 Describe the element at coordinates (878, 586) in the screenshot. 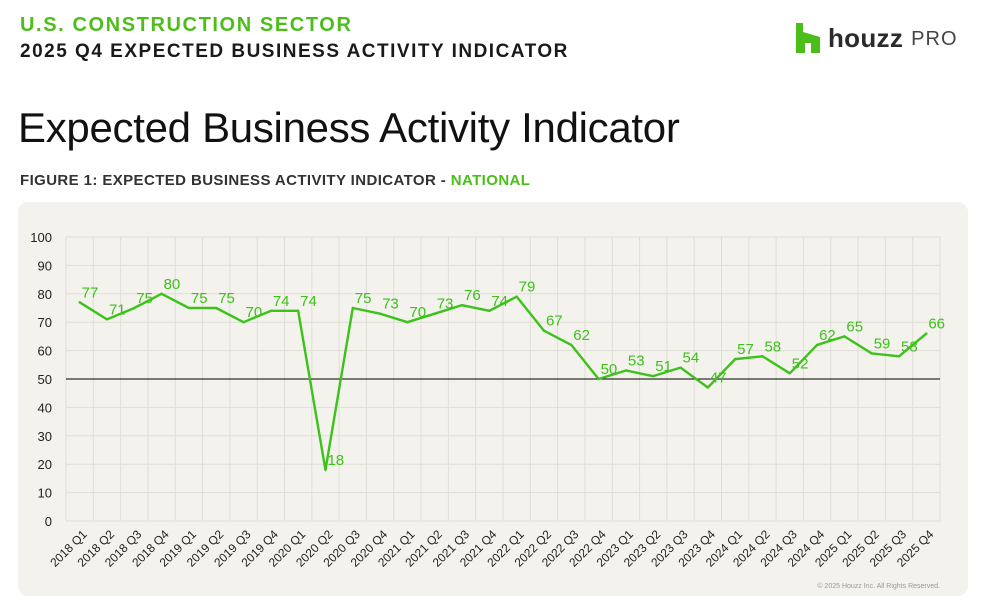

I see `copyright-notice: © 2025 Houzz Inc. All Rights Reserved.` at that location.